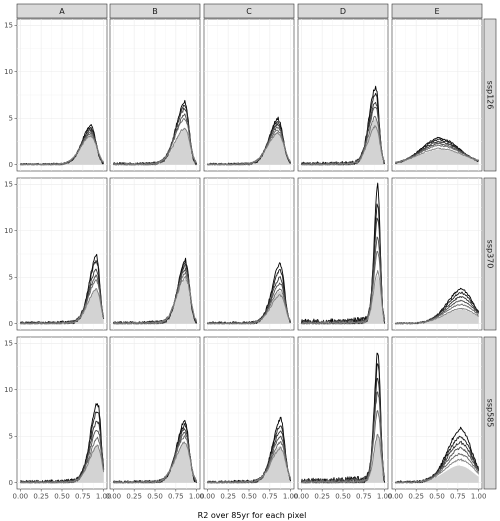  What do you see at coordinates (436, 11) in the screenshot?
I see `facet-strip-label-E: E` at bounding box center [436, 11].